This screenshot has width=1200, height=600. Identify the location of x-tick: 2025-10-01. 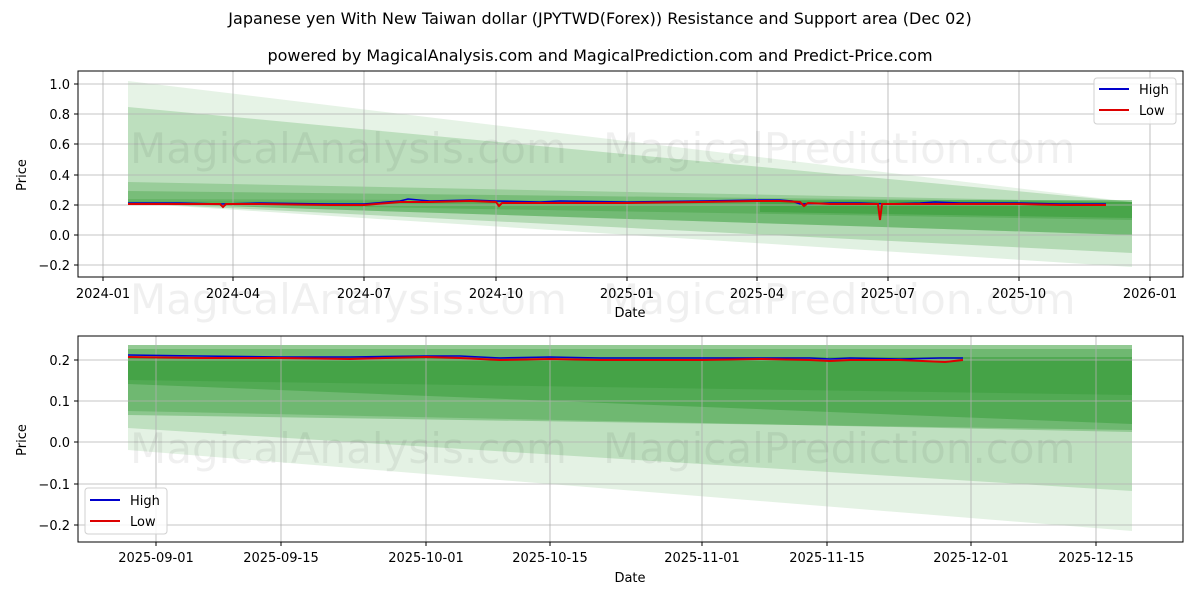
(426, 558).